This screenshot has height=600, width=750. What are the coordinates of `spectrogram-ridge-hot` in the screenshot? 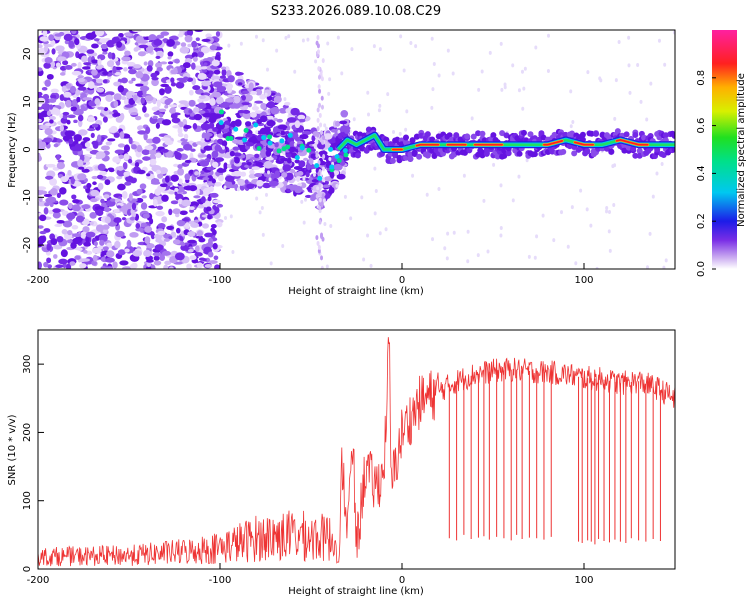 It's located at (632, 142).